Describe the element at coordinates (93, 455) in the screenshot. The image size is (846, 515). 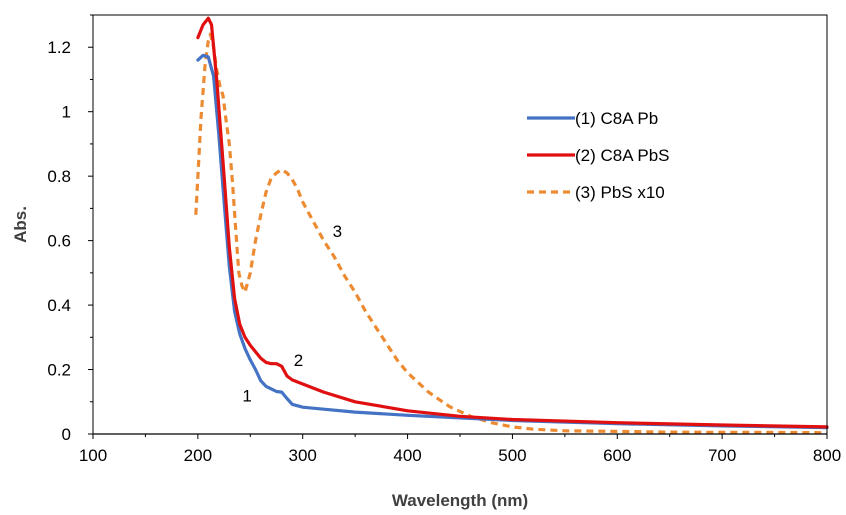
I see `x-tick-label: 100` at that location.